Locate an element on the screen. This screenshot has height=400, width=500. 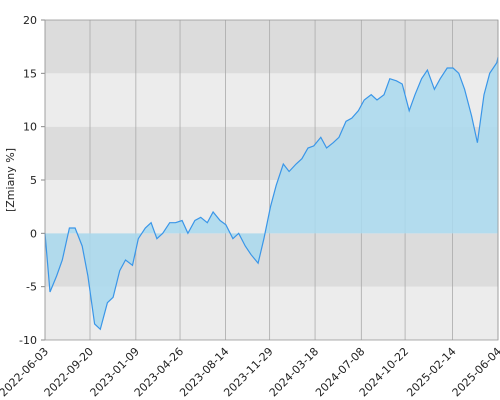
y-tick-label: 0 is located at coordinates (33, 233).